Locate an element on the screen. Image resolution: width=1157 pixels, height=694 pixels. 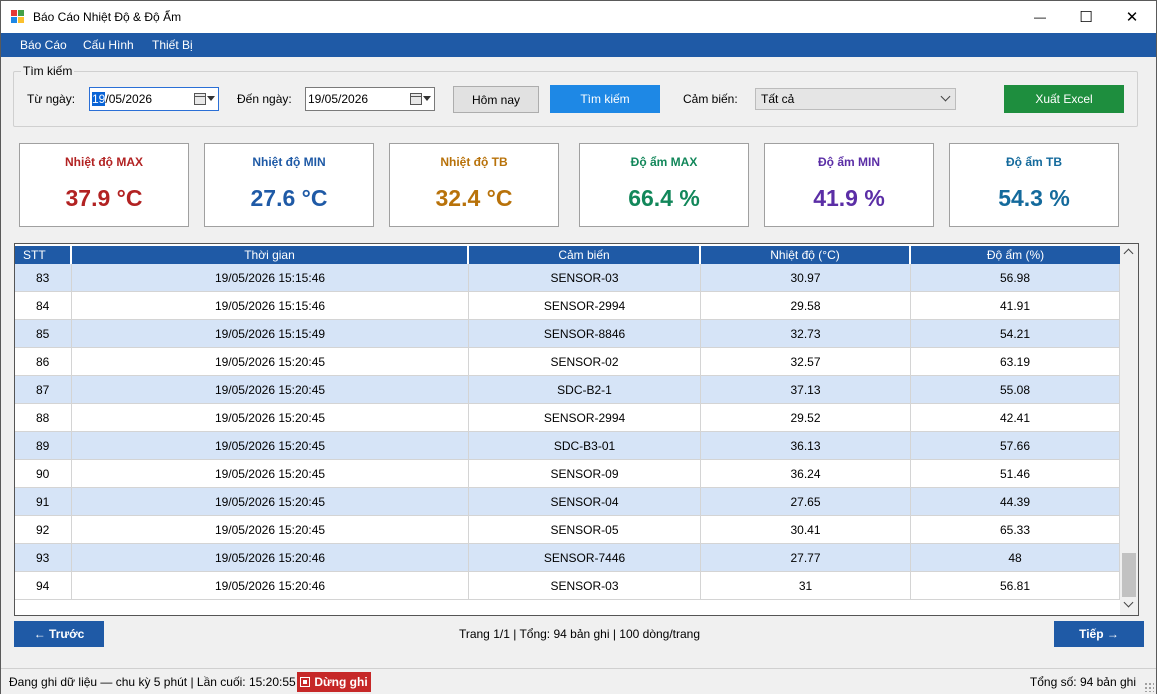
search-group is located at coordinates (575, 99).